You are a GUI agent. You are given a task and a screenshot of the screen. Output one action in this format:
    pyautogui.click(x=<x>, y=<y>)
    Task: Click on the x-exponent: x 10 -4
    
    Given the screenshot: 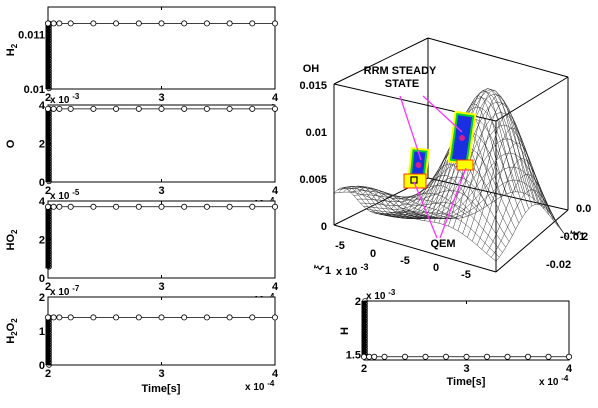 What is the action you would take?
    pyautogui.click(x=554, y=381)
    